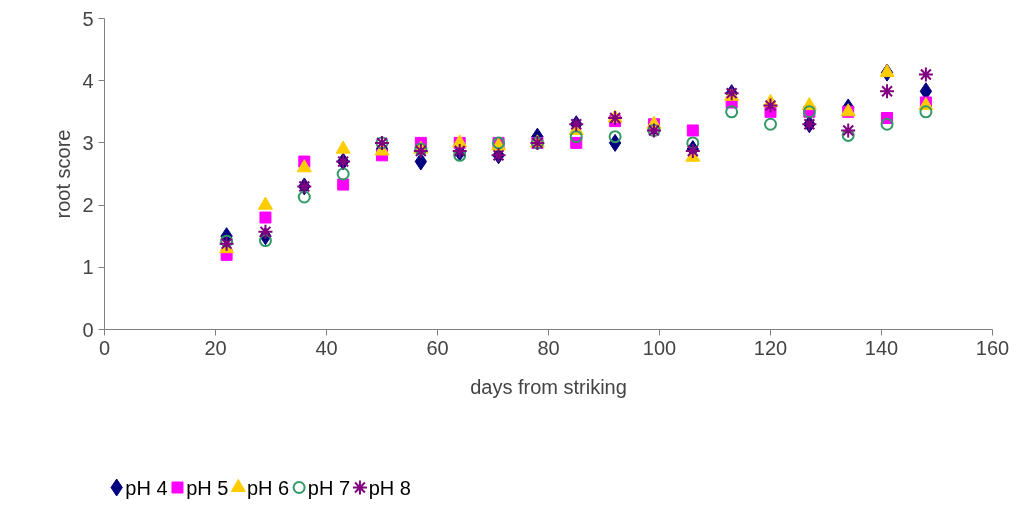 Image resolution: width=1022 pixels, height=506 pixels. Describe the element at coordinates (104, 347) in the screenshot. I see `x-tick-label: 0` at that location.